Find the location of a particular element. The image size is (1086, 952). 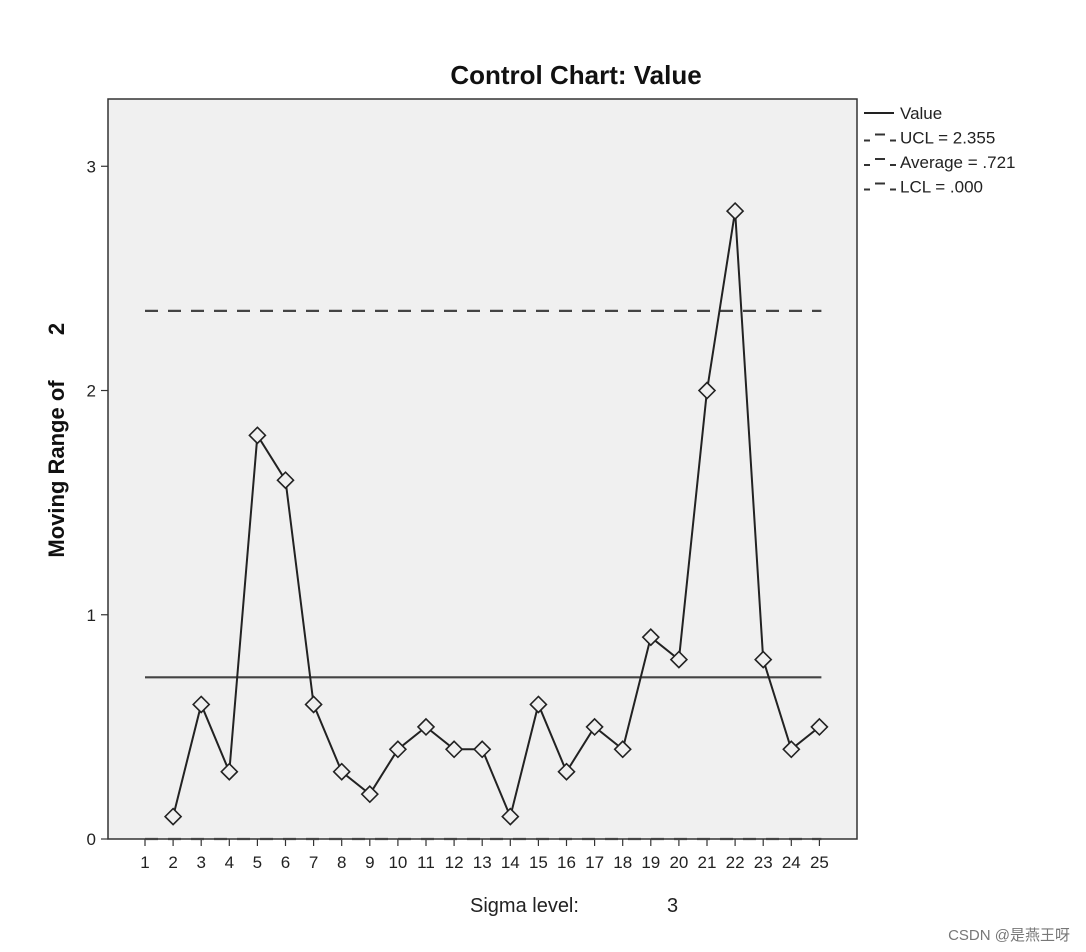

watermark: CSDN @是燕王呀 is located at coordinates (1009, 935).